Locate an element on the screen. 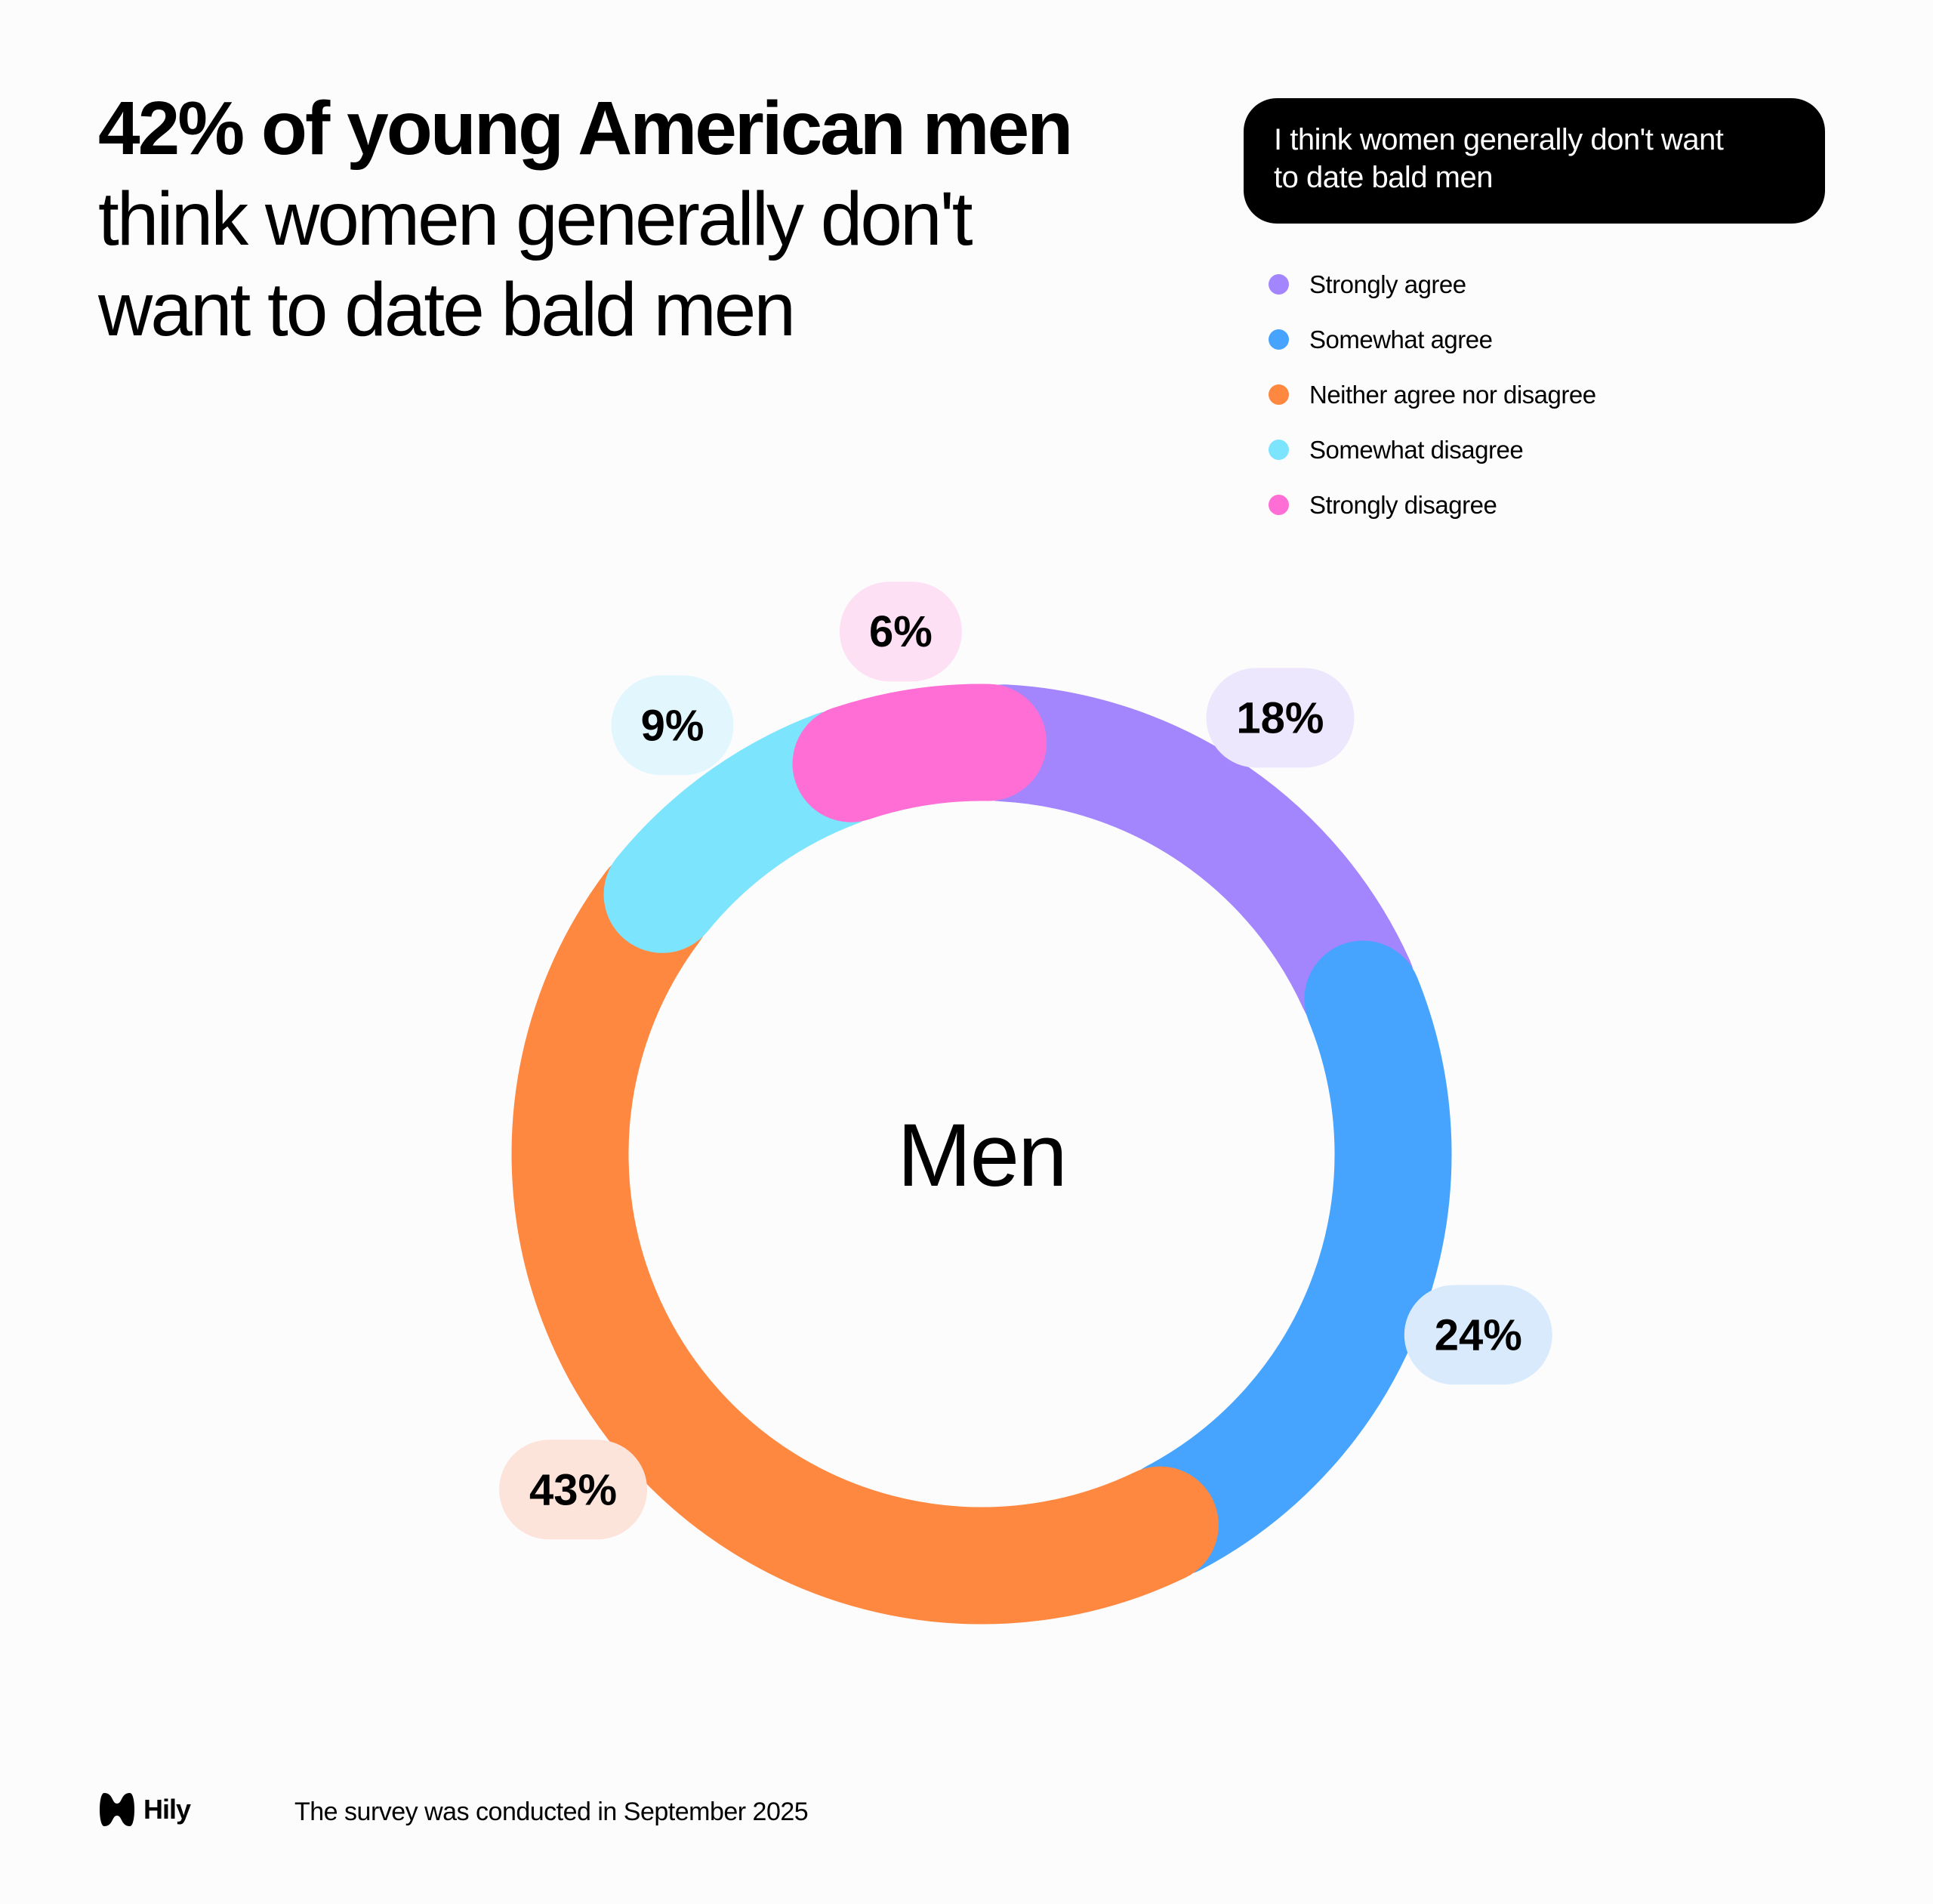 The width and height of the screenshot is (1933, 1904). legend-label: Somewhat disagree is located at coordinates (1416, 449).